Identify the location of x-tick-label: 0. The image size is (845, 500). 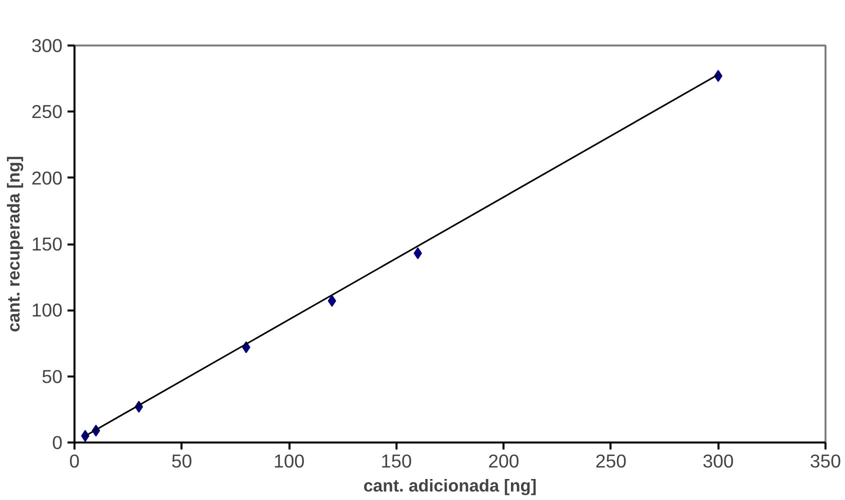
(74, 461).